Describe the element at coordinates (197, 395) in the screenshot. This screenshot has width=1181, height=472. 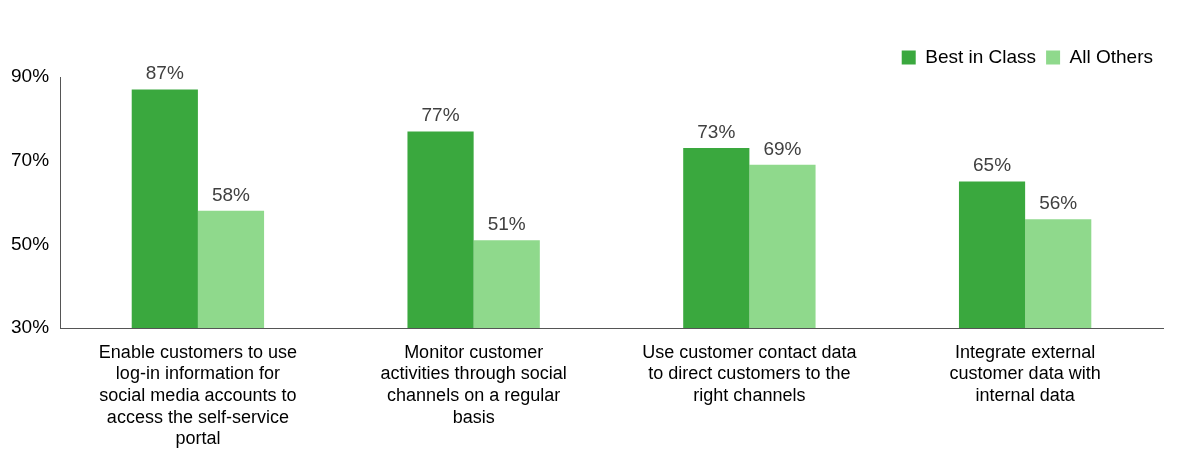
I see `x-tick-label: Enable customers to use log-in information for social media accounts to access the self-service portal` at that location.